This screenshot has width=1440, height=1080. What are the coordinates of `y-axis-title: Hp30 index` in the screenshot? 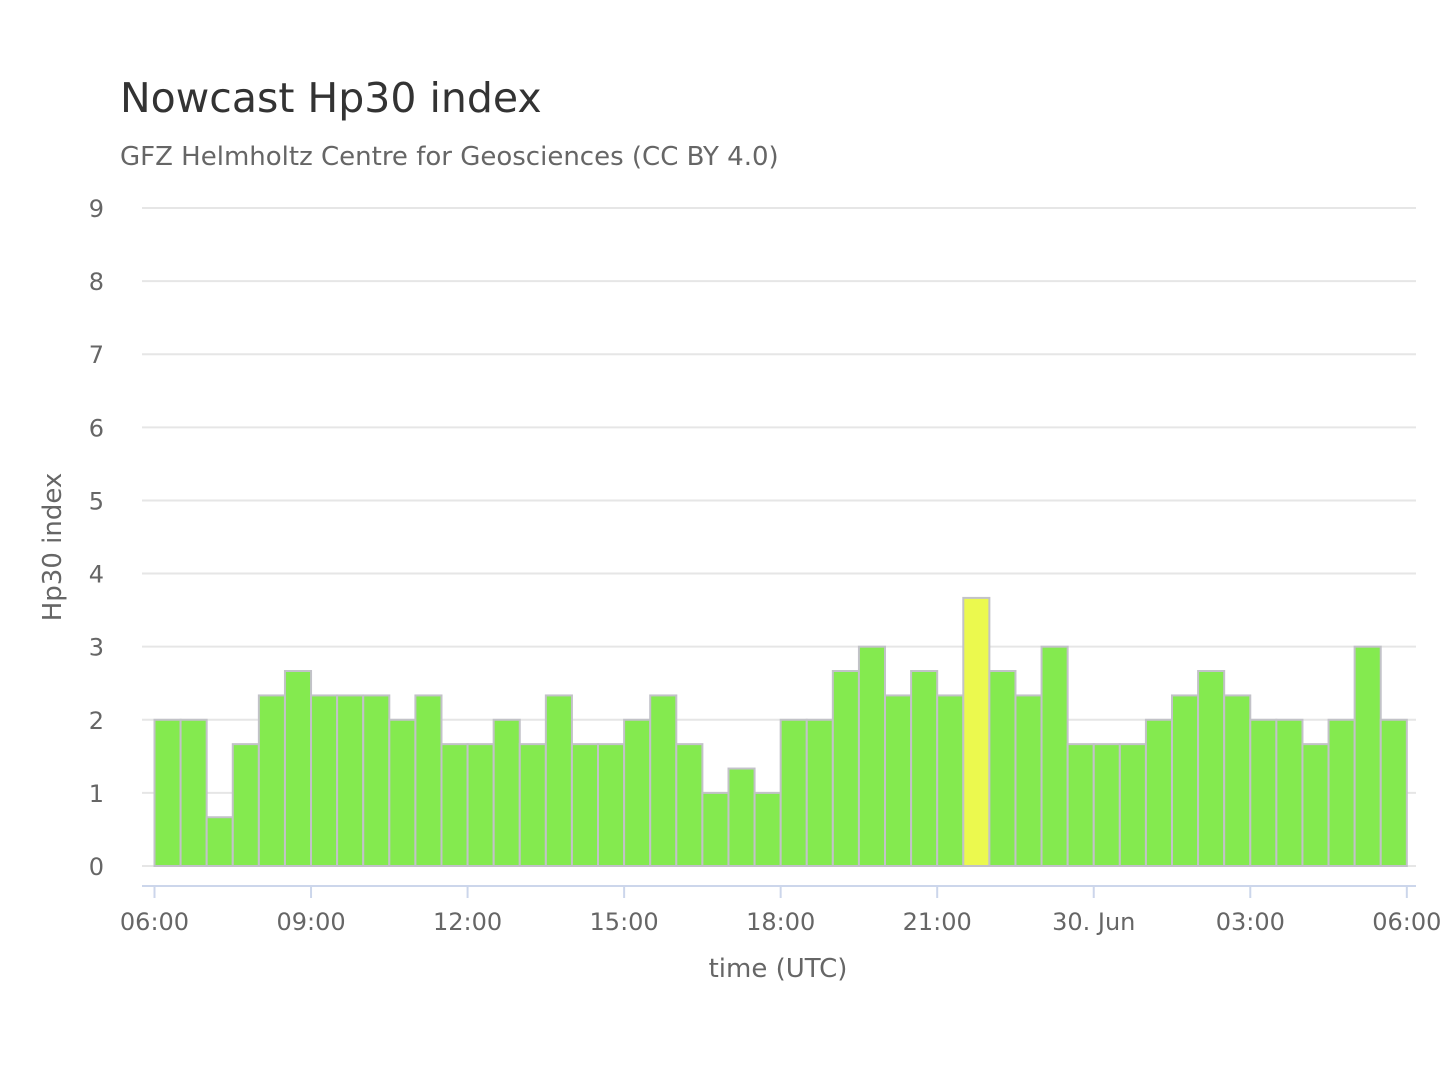 It's located at (53, 547).